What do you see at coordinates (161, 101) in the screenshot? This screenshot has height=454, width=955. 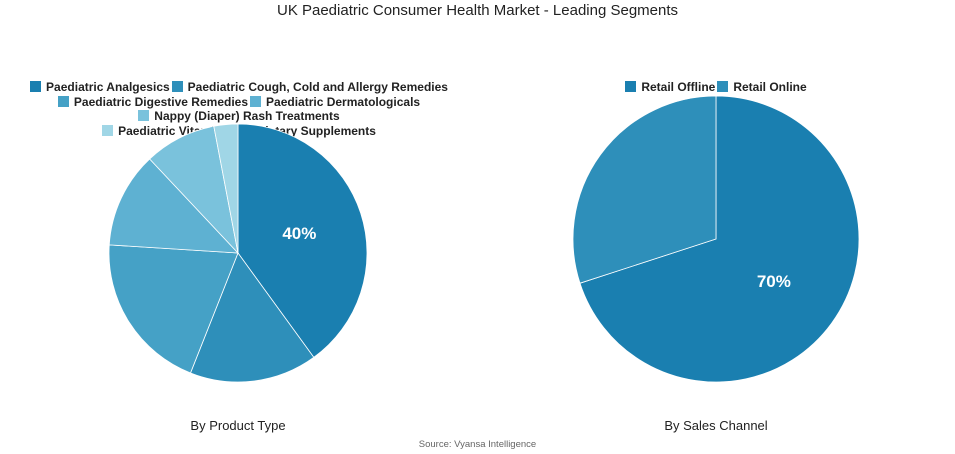 I see `legend-label: Paediatric Digestive Remedies` at bounding box center [161, 101].